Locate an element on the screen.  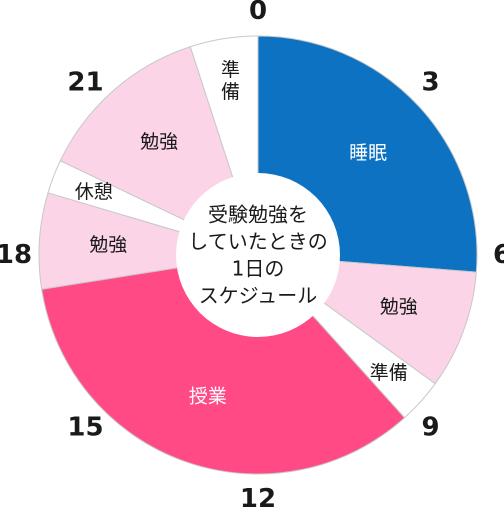
slice-label-5: 休憩 is located at coordinates (94, 192).